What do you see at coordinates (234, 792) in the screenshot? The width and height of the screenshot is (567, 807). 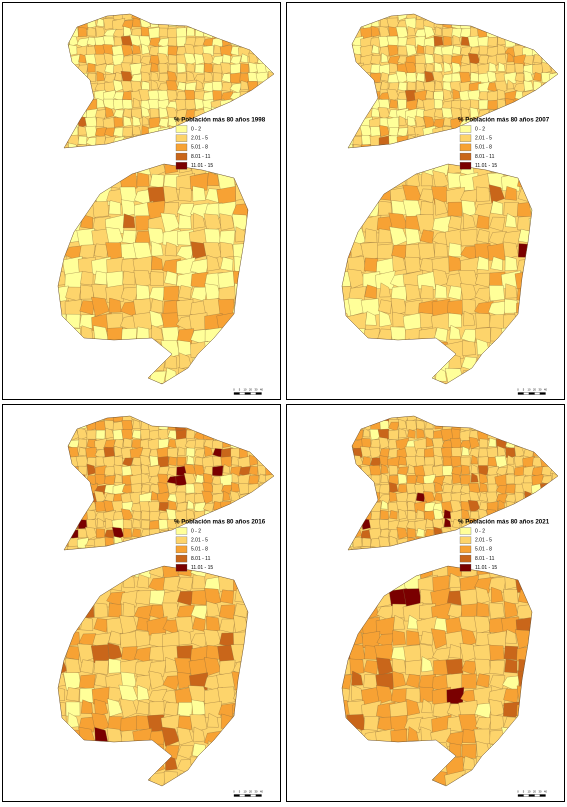 I see `scale-label: 0` at bounding box center [234, 792].